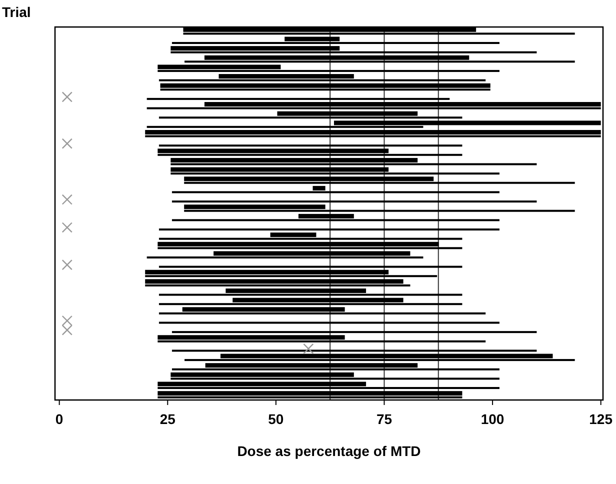 The height and width of the screenshot is (484, 616). I want to click on y-axis-title: Trial, so click(16, 12).